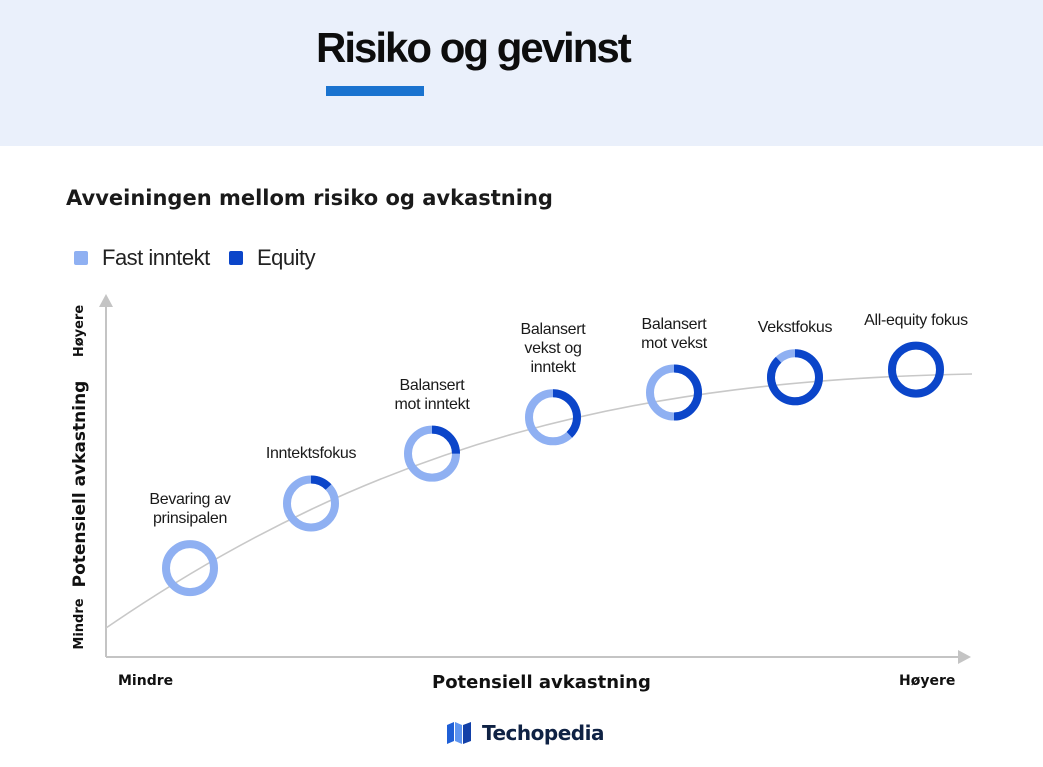  What do you see at coordinates (190, 519) in the screenshot?
I see `point-label-line: prinsipalen` at bounding box center [190, 519].